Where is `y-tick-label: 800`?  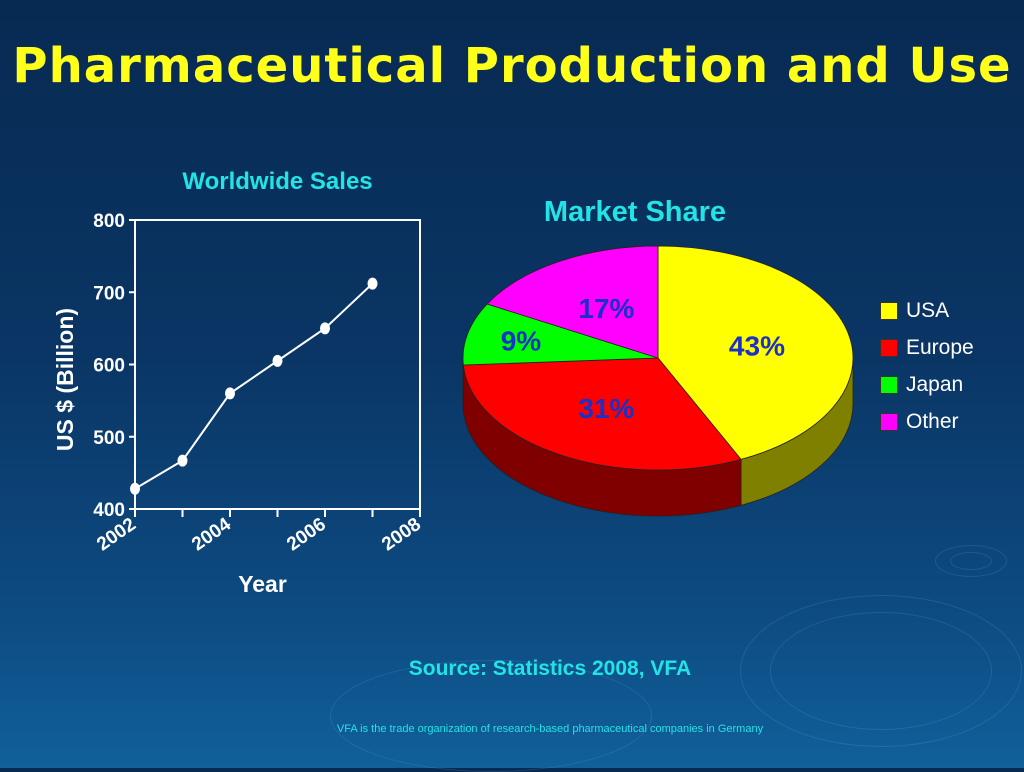 y-tick-label: 800 is located at coordinates (109, 221).